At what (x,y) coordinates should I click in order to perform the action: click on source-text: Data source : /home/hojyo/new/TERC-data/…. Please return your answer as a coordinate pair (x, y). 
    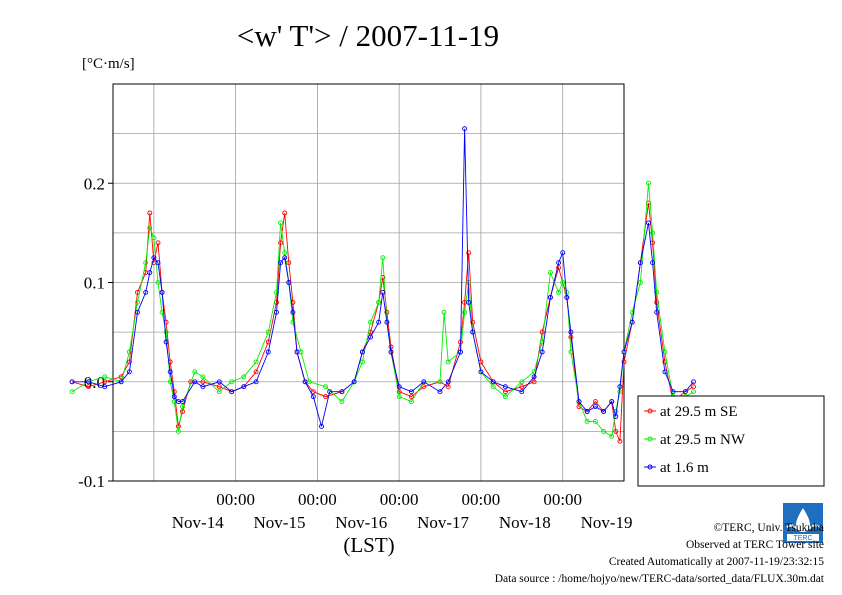
    Looking at the image, I should click on (659, 579).